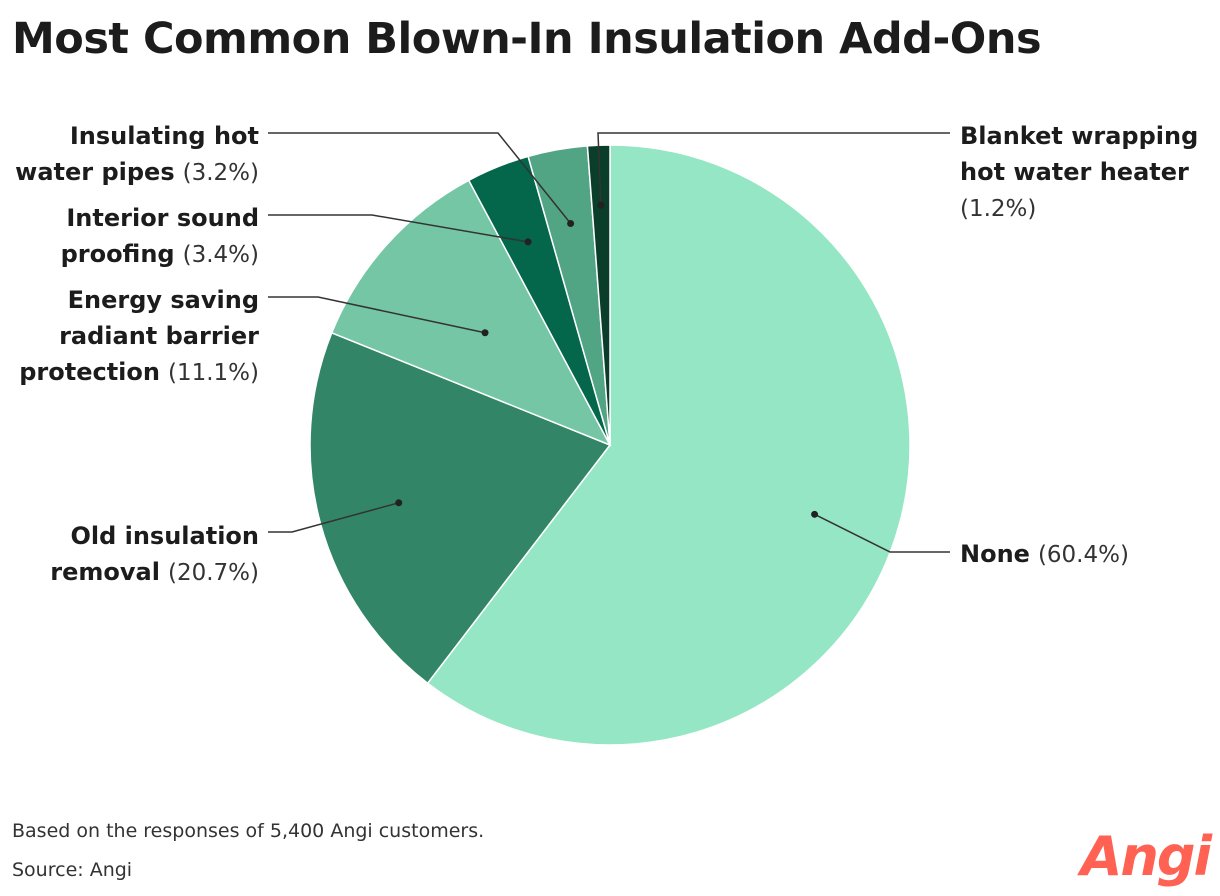  I want to click on leader-line-insulating-hot-water-pipes, so click(420, 178).